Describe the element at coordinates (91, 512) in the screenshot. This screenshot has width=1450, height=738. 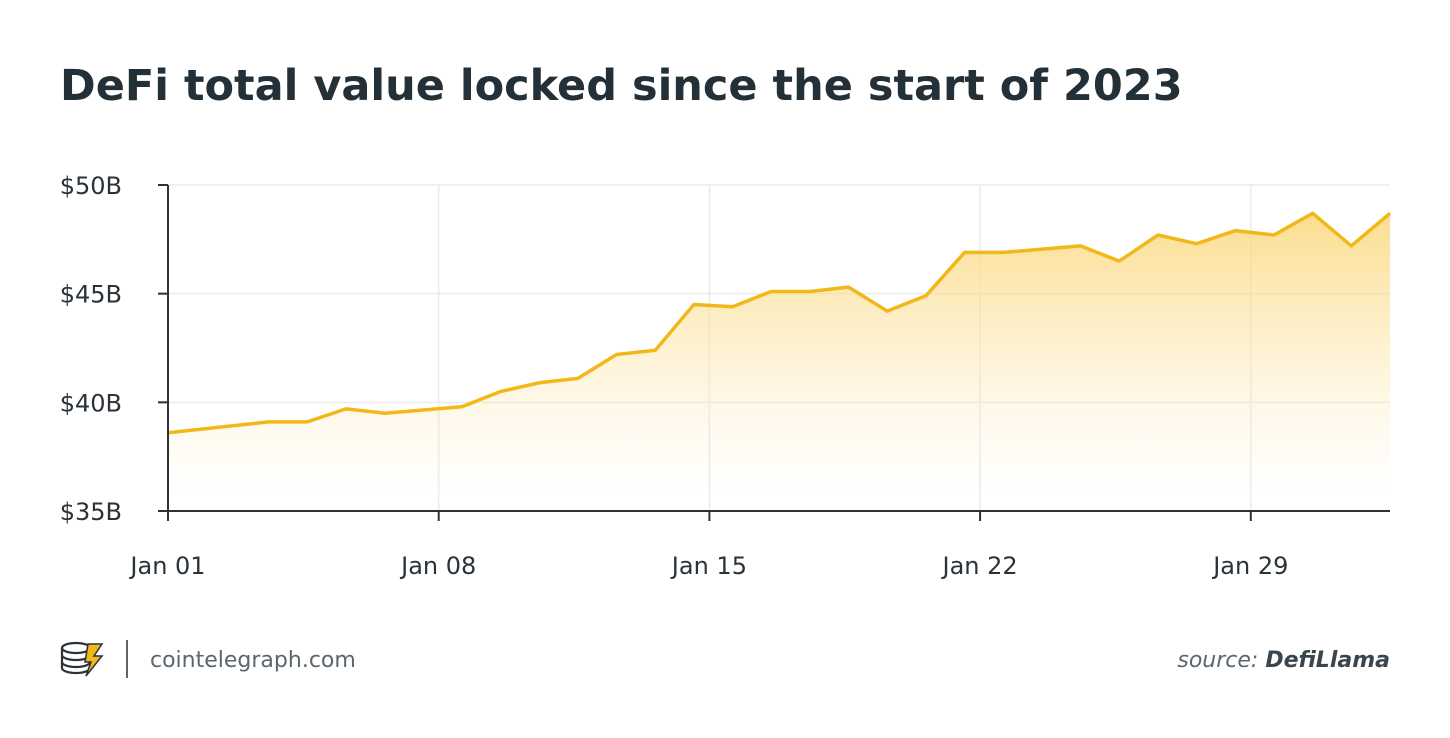
I see `y-tick-label: $35B` at that location.